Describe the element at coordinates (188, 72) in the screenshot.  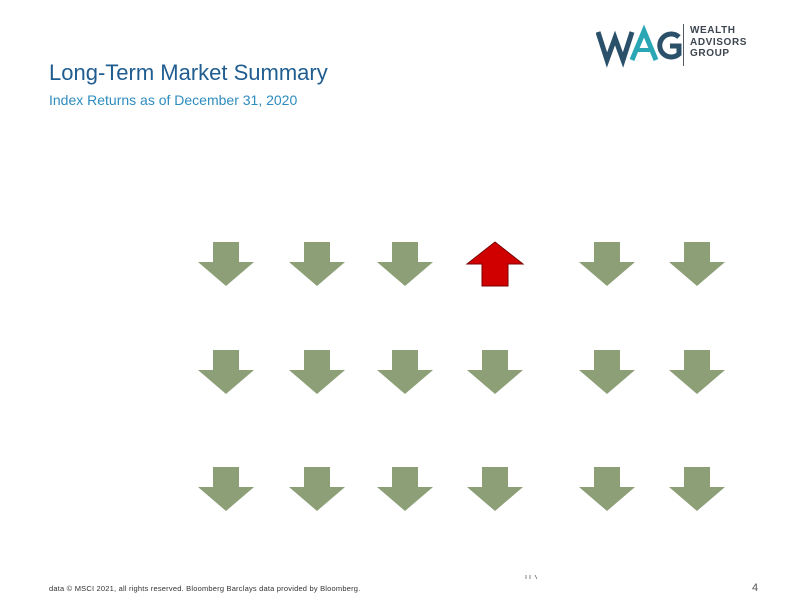
I see `page-title: Long-Term Market Summary` at that location.